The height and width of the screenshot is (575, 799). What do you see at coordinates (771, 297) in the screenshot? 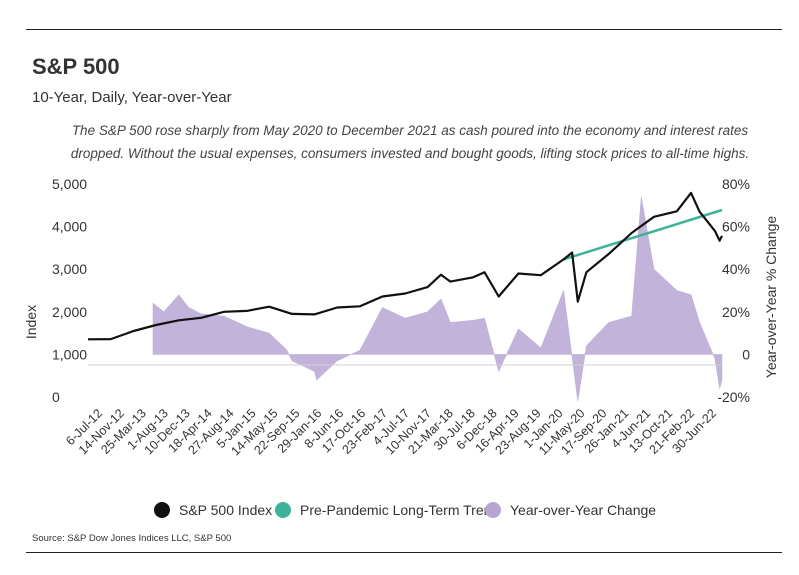
I see `y2-axis-label: Year-over-Year % Change` at bounding box center [771, 297].